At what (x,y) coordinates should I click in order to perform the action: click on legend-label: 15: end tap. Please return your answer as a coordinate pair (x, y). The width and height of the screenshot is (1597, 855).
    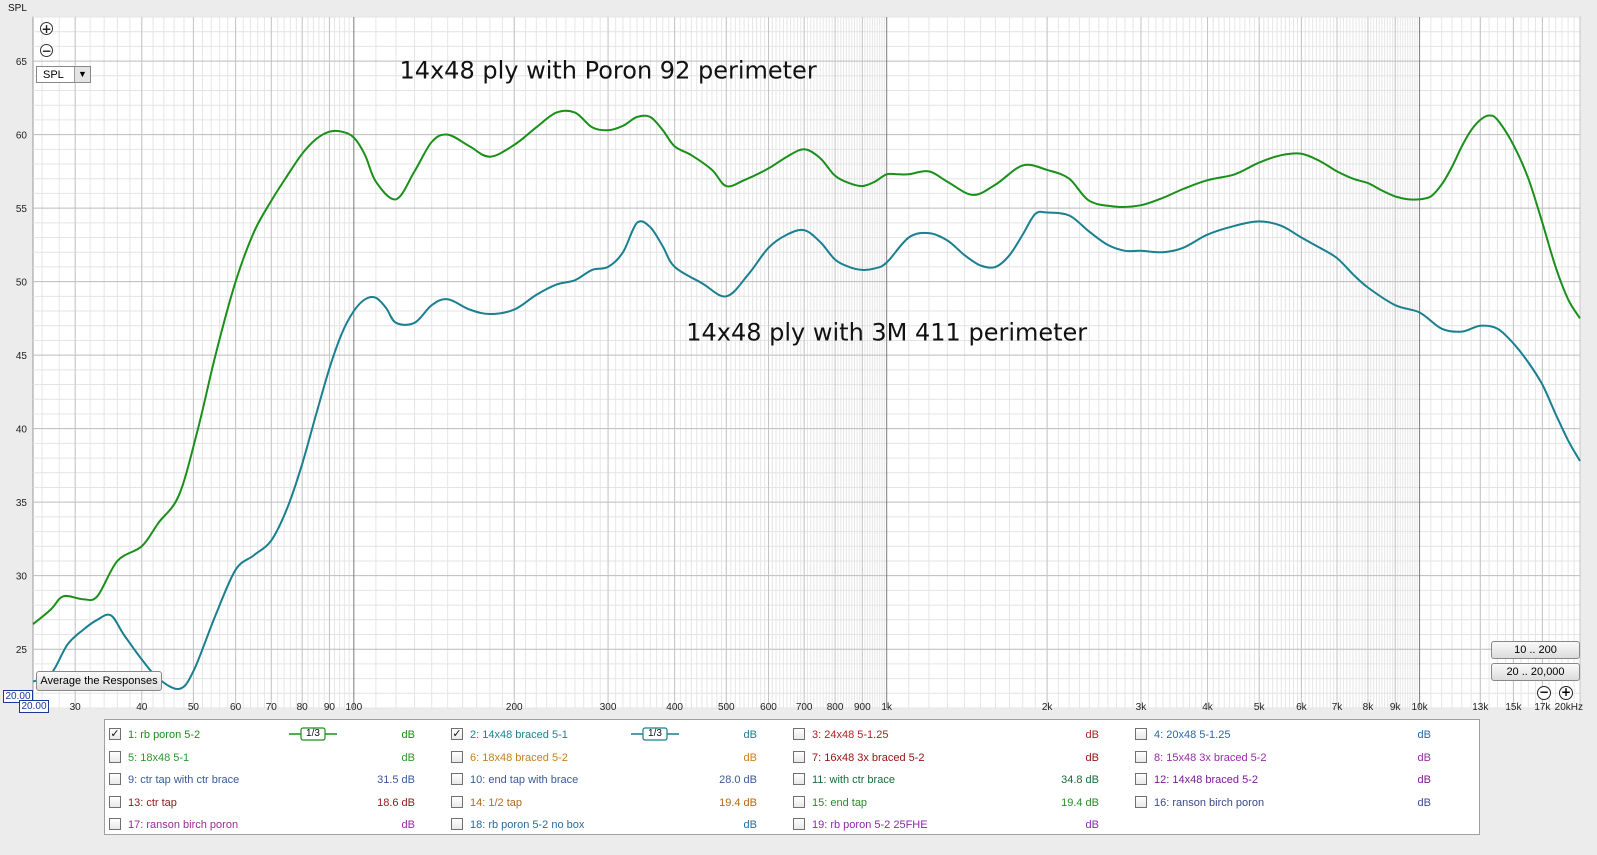
    Looking at the image, I should click on (840, 802).